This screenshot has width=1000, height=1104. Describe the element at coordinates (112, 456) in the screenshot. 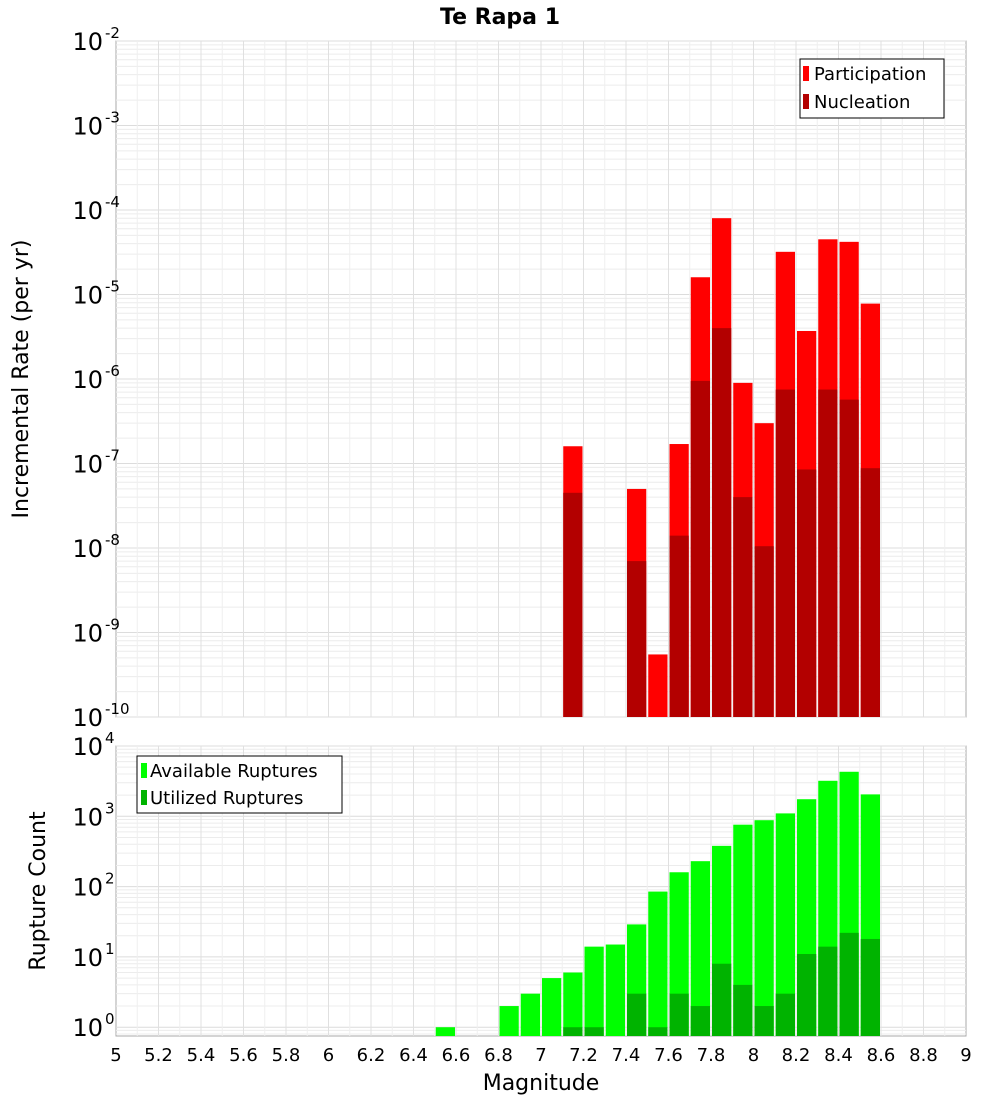

I see `y-tick-exponent: -7` at that location.